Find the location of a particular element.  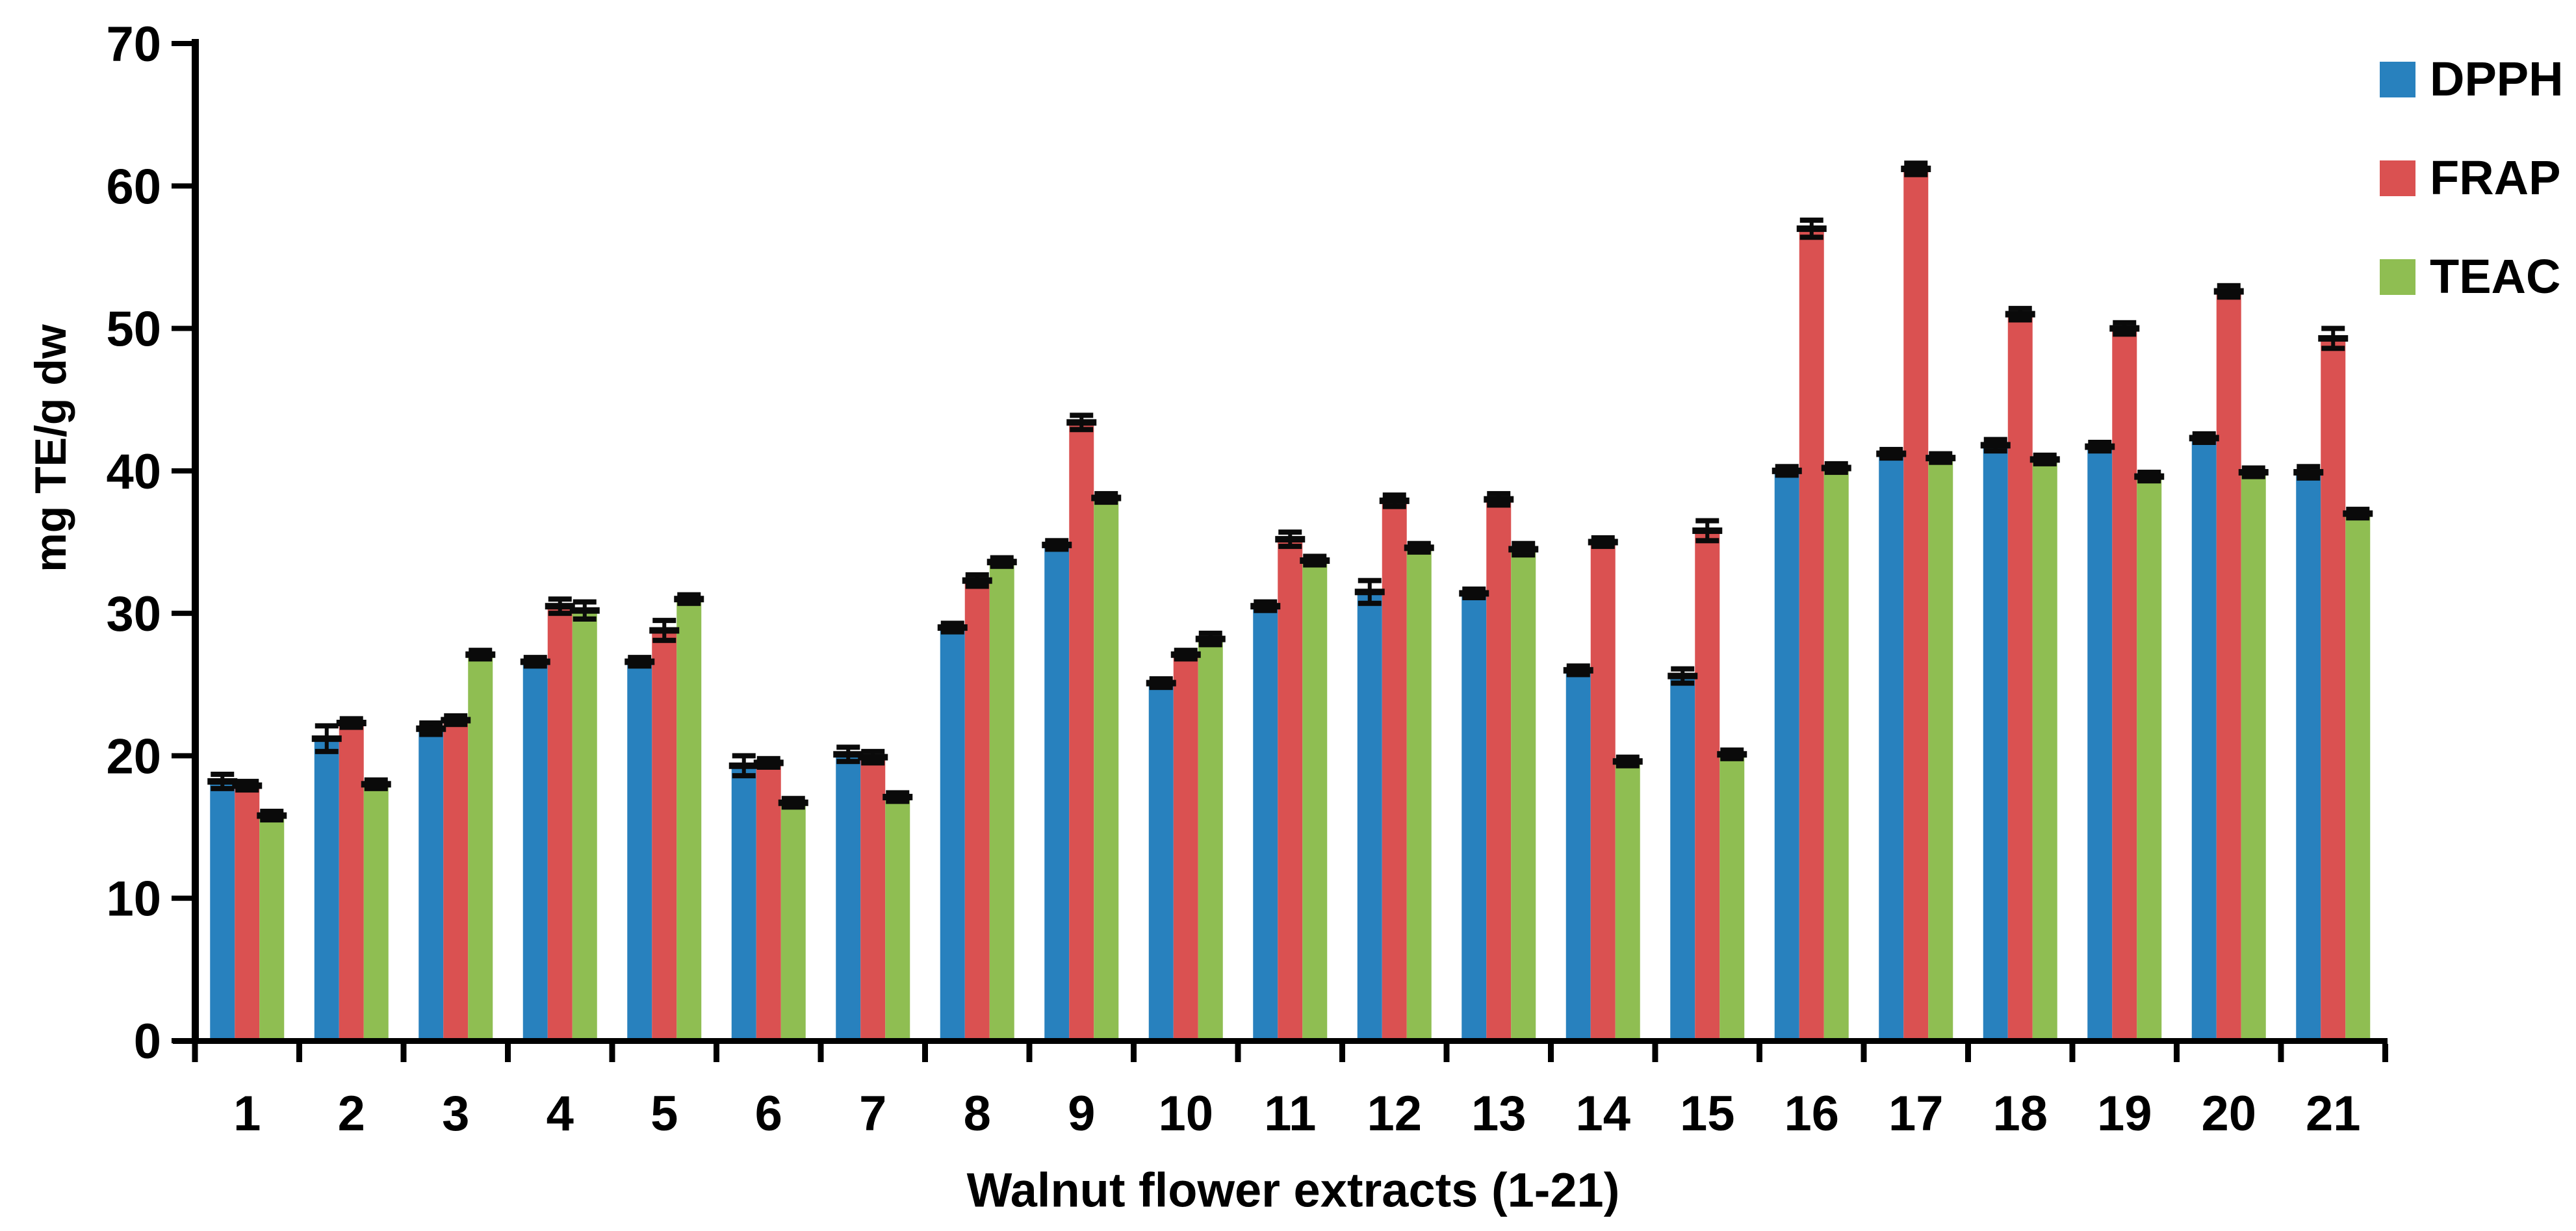

x-category-label-9: 9 is located at coordinates (1082, 1114).